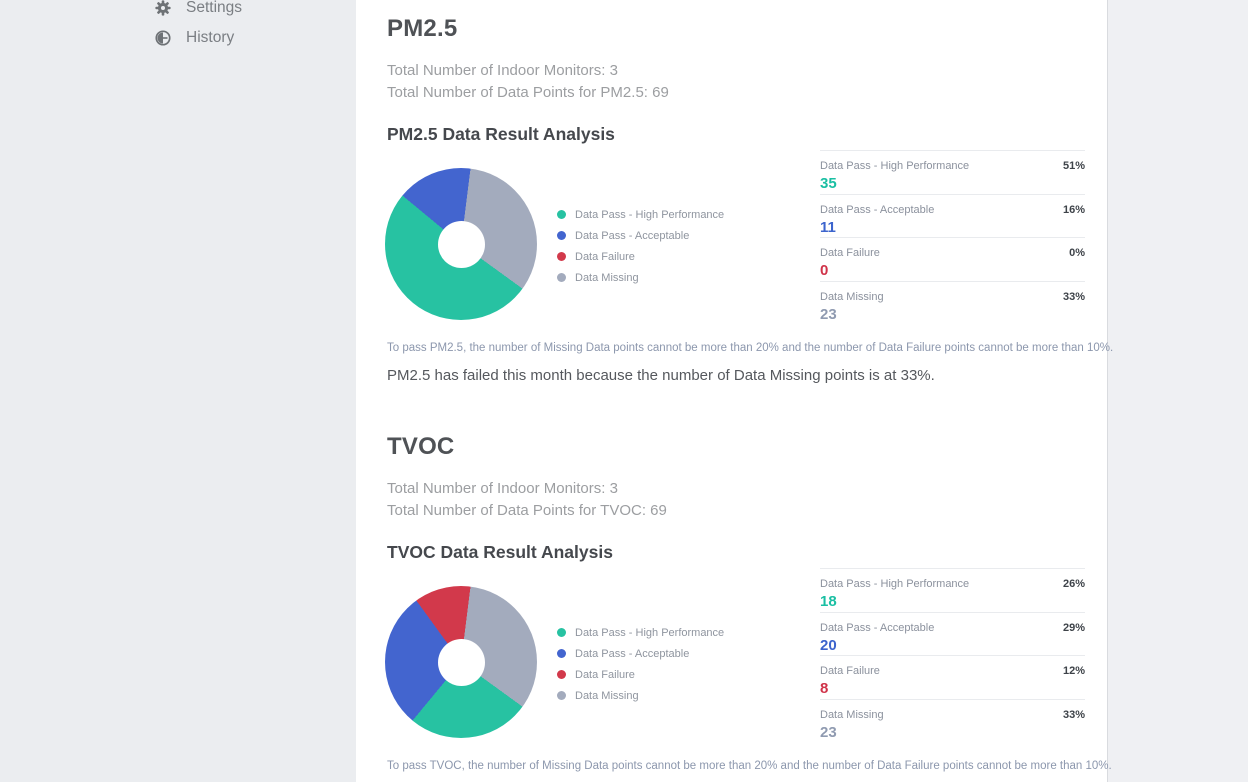 The height and width of the screenshot is (782, 1248). What do you see at coordinates (1073, 209) in the screenshot?
I see `stat-percent: 16%` at bounding box center [1073, 209].